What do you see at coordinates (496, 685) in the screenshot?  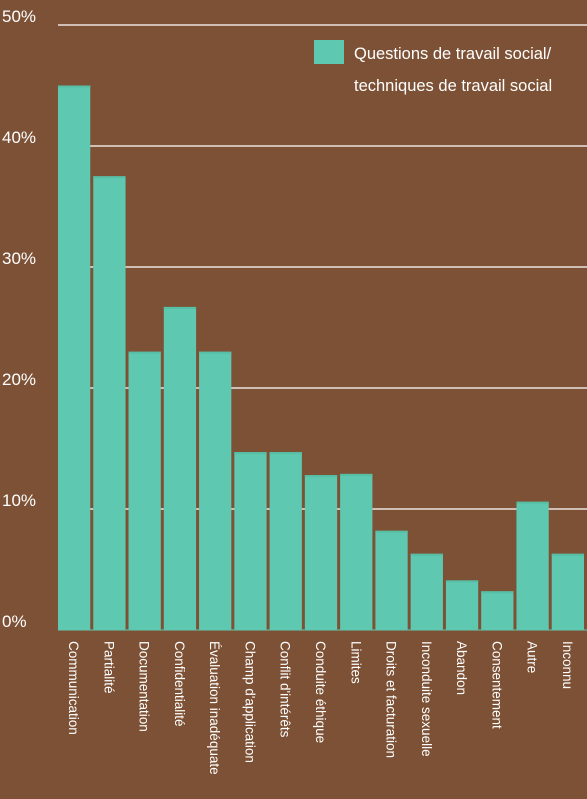 I see `x-tick-label: Consentement` at bounding box center [496, 685].